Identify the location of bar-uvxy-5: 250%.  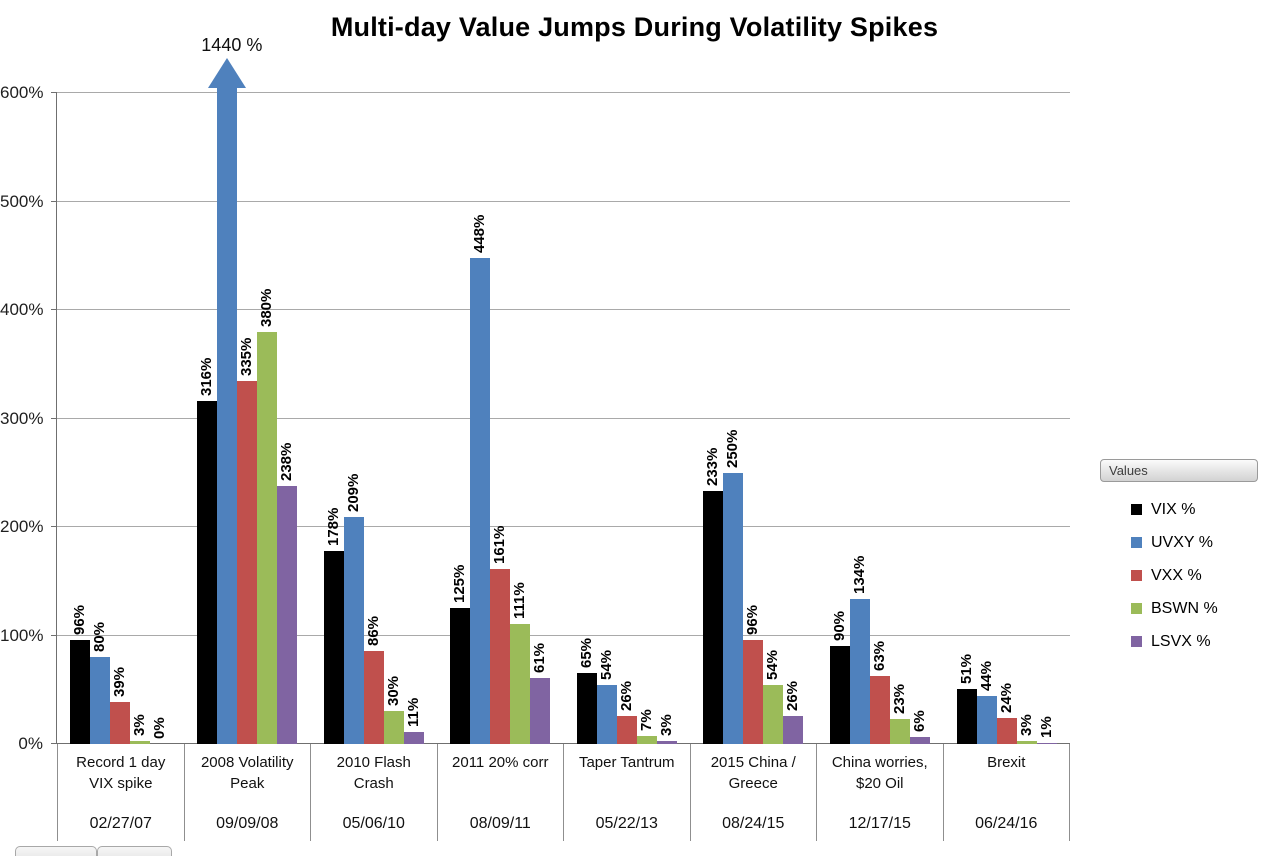
(733, 587).